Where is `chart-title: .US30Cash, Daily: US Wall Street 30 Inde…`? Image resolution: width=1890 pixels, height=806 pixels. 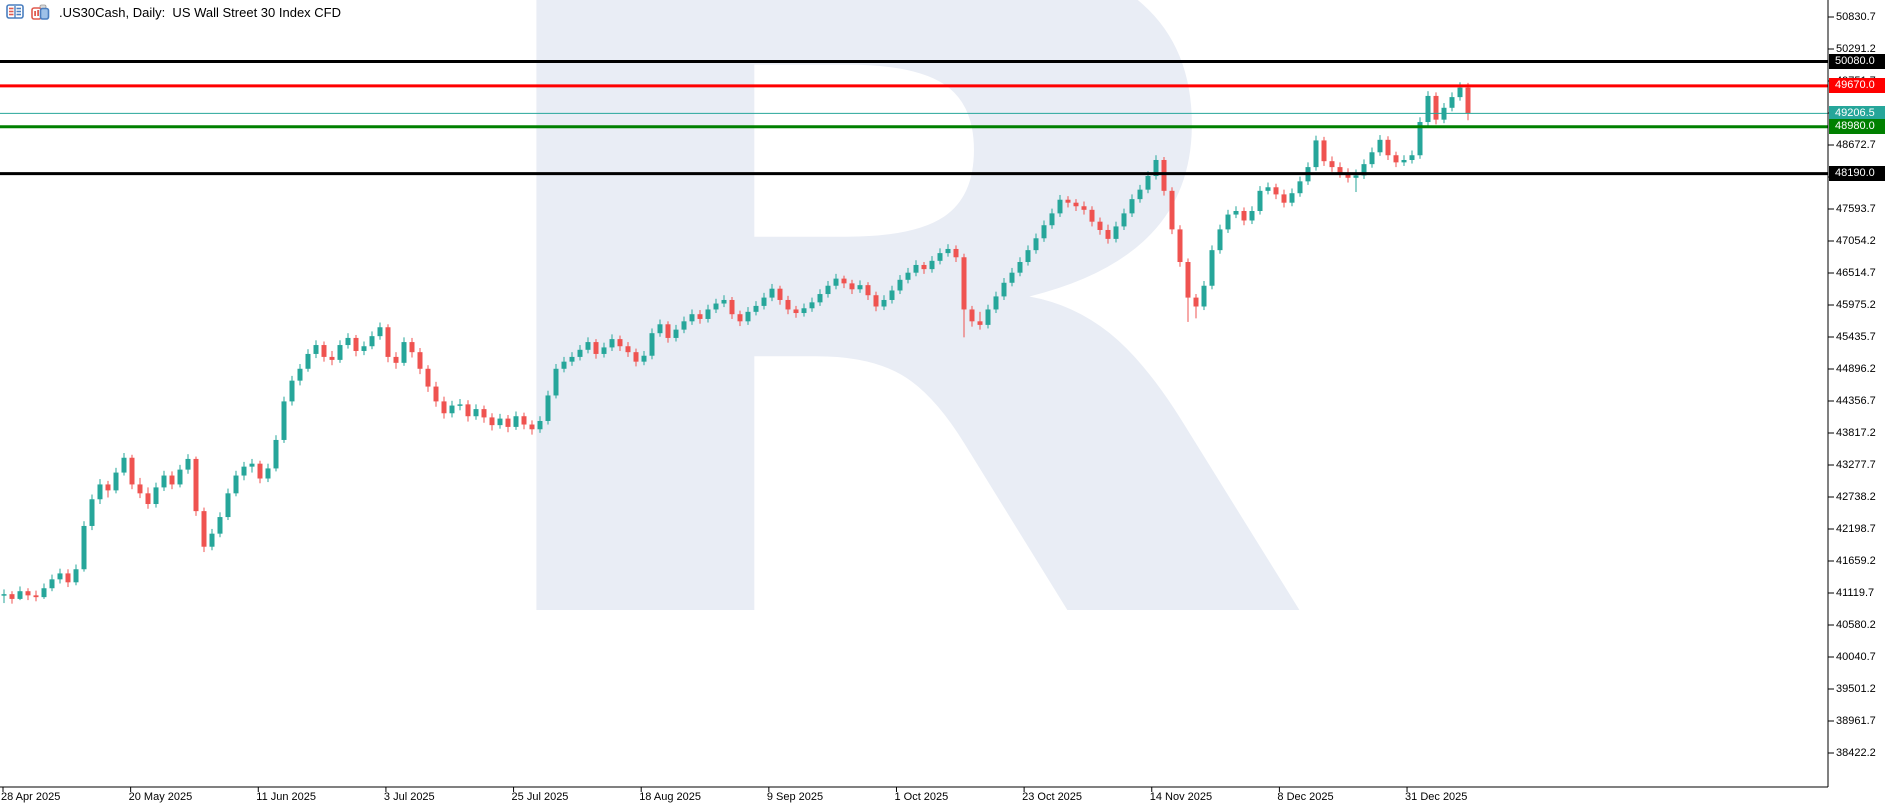 chart-title: .US30Cash, Daily: US Wall Street 30 Inde… is located at coordinates (200, 12).